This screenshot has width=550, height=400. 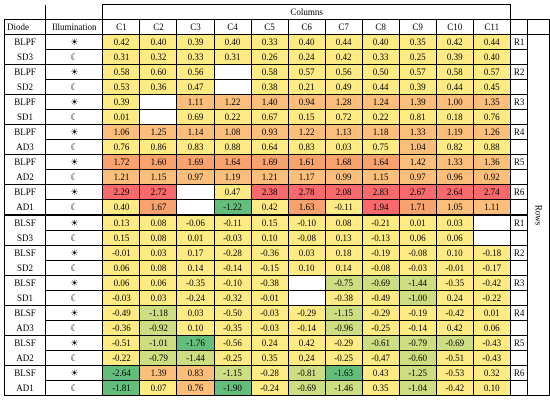 What do you see at coordinates (417, 27) in the screenshot?
I see `column-header-c9: C9` at bounding box center [417, 27].